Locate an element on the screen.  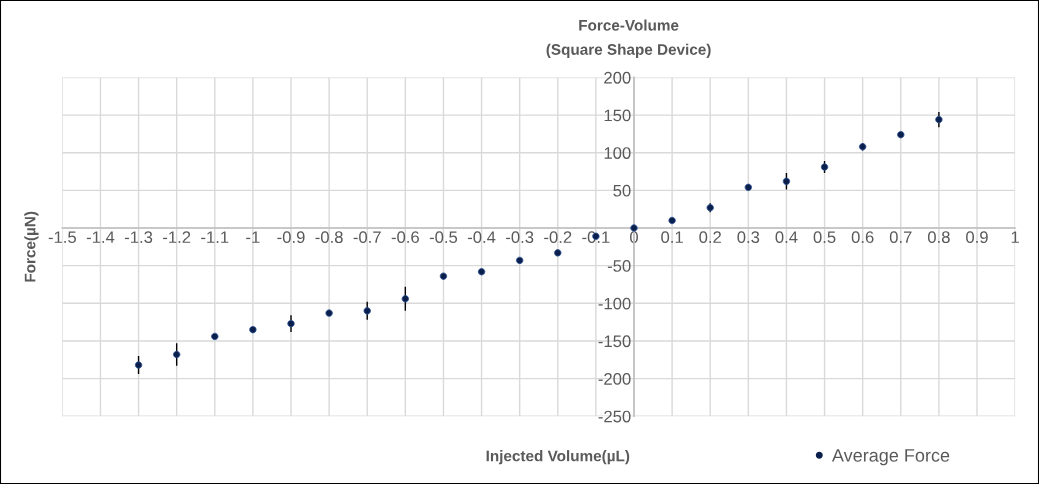
x-tick-label: 0.6 is located at coordinates (862, 237).